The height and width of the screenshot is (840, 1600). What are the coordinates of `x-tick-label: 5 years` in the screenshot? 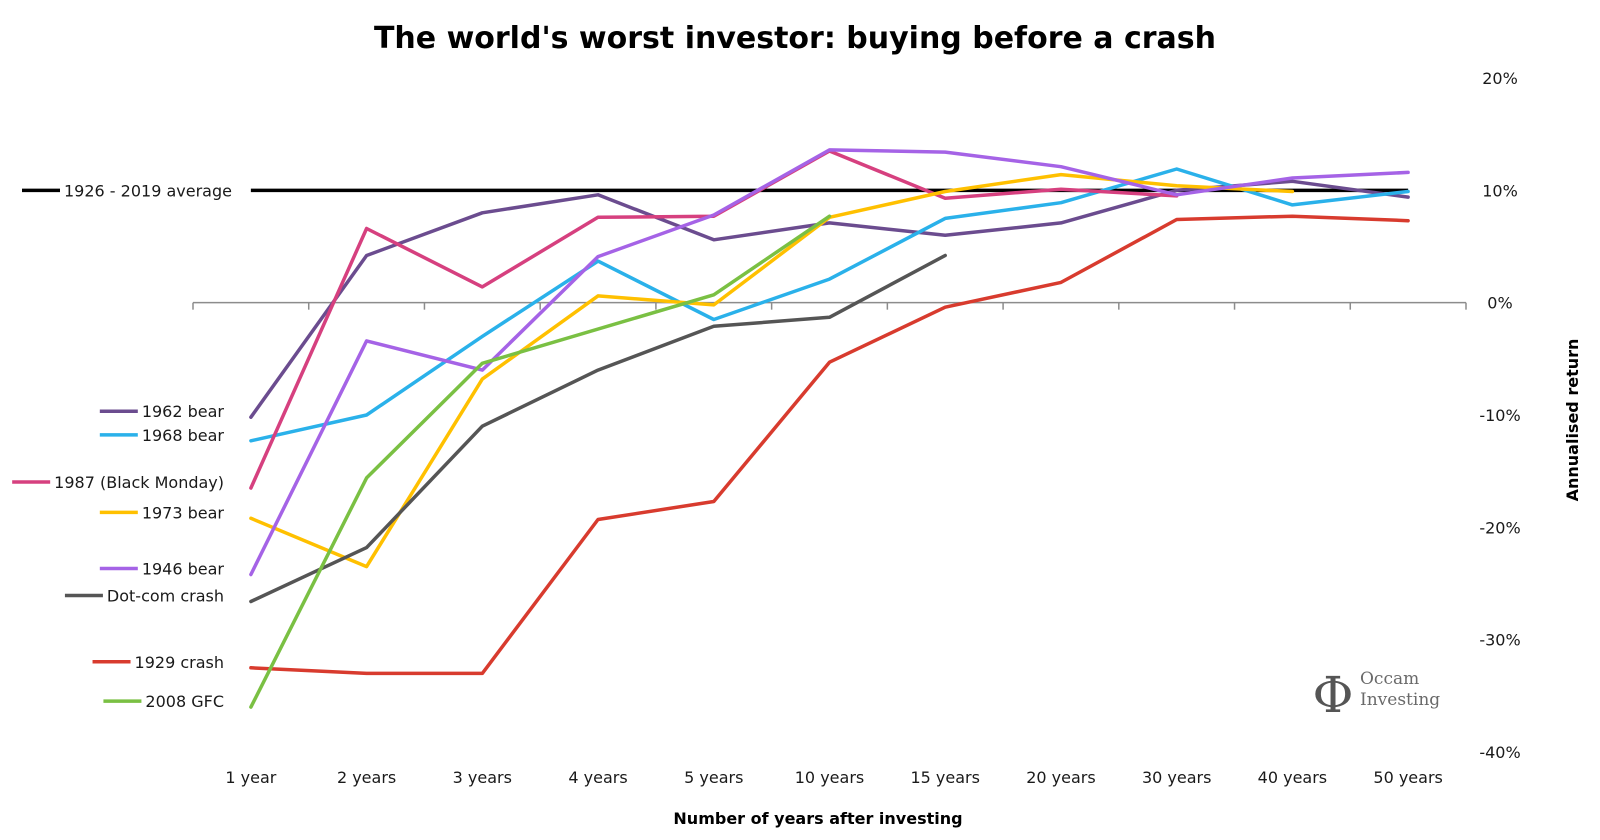 It's located at (713, 777).